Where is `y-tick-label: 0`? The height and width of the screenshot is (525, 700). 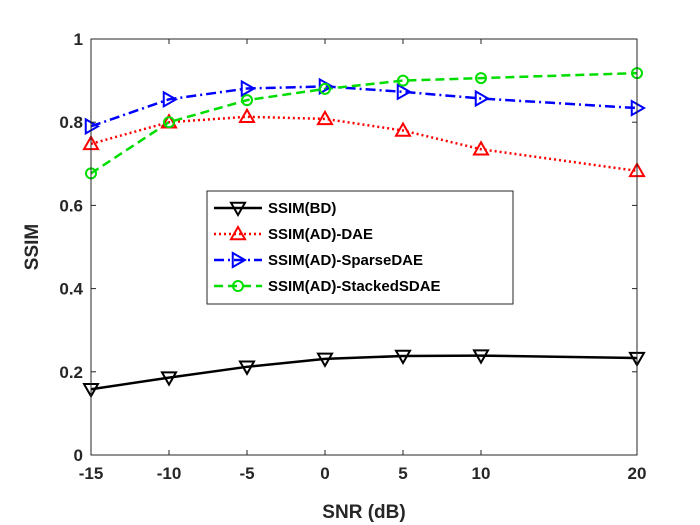
y-tick-label: 0 is located at coordinates (78, 455).